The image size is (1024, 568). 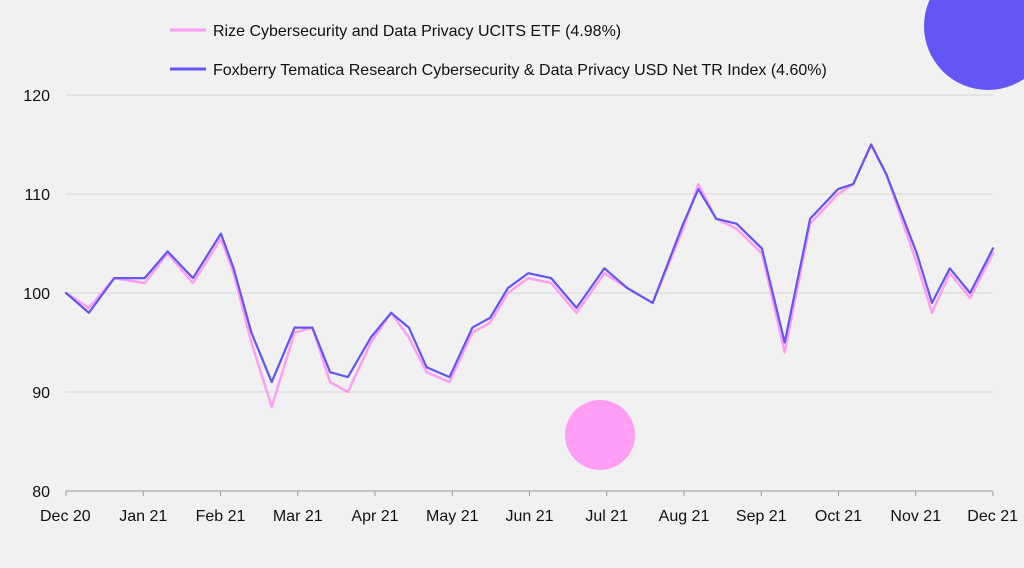 I want to click on y-tick-label: 100, so click(x=36, y=294).